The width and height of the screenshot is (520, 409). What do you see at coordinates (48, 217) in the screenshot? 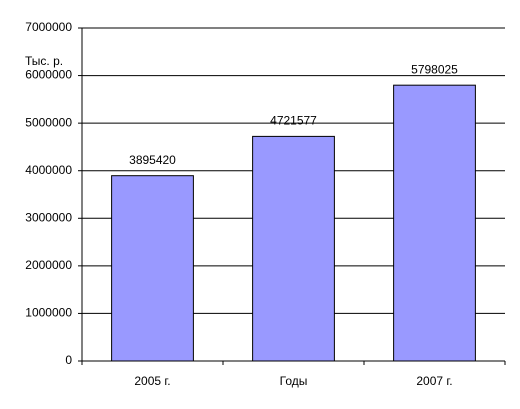
I see `y-tick-label: 3000000` at bounding box center [48, 217].